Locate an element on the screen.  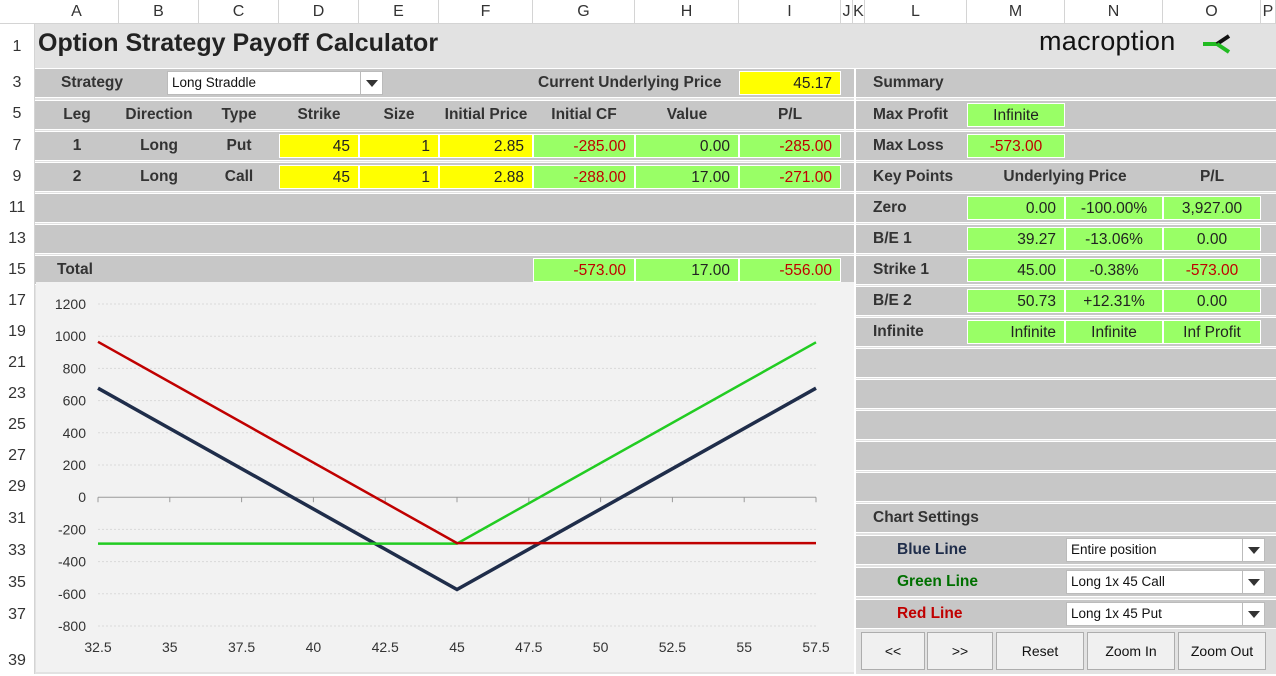
leg-2-initial-cf: -288.00 is located at coordinates (584, 177).